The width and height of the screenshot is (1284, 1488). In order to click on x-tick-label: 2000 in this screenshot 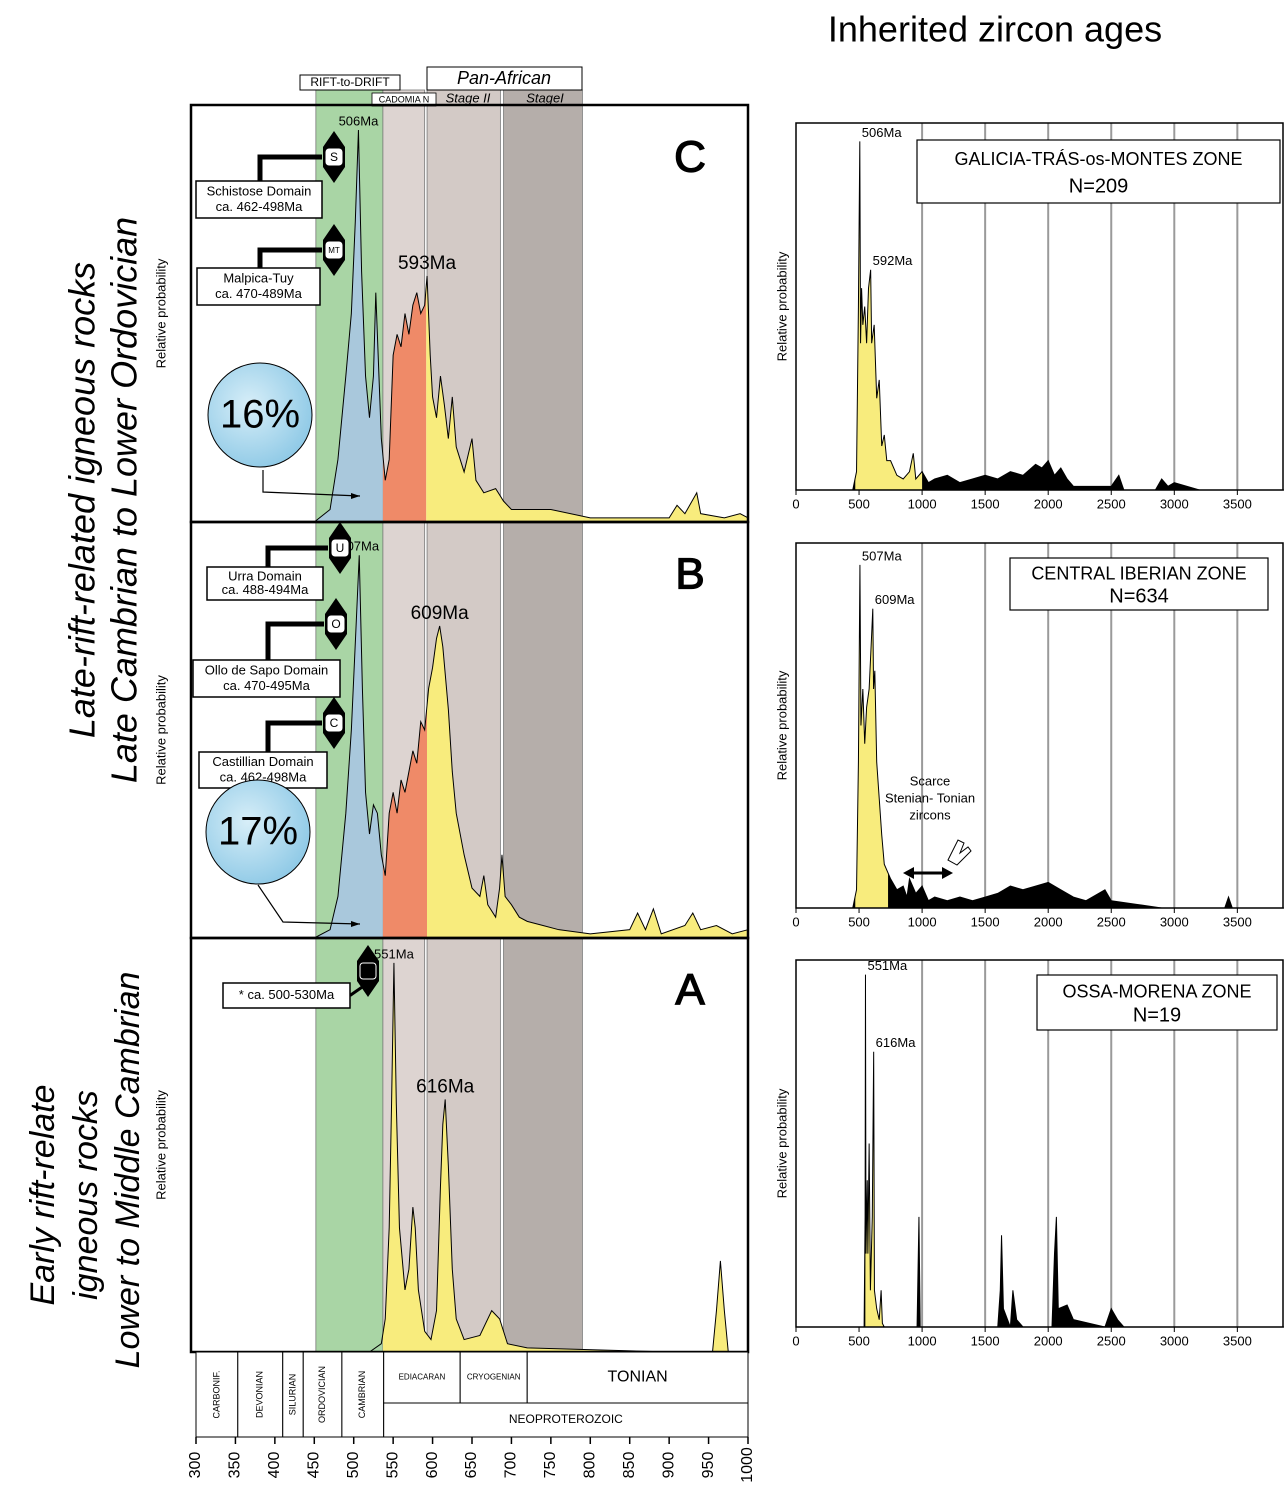, I will do `click(1048, 921)`.